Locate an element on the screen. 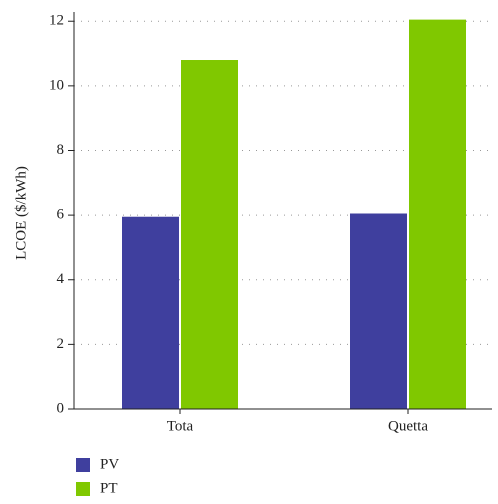  y-tick-label: 0 is located at coordinates (61, 408).